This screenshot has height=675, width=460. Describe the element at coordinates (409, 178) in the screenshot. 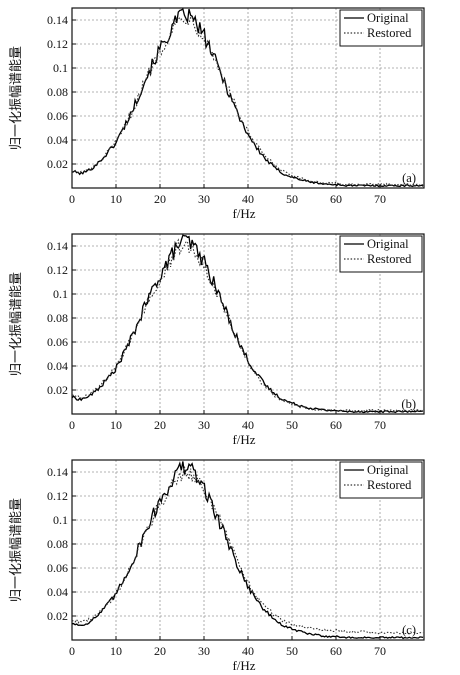

I see `panel-label: (a)` at that location.